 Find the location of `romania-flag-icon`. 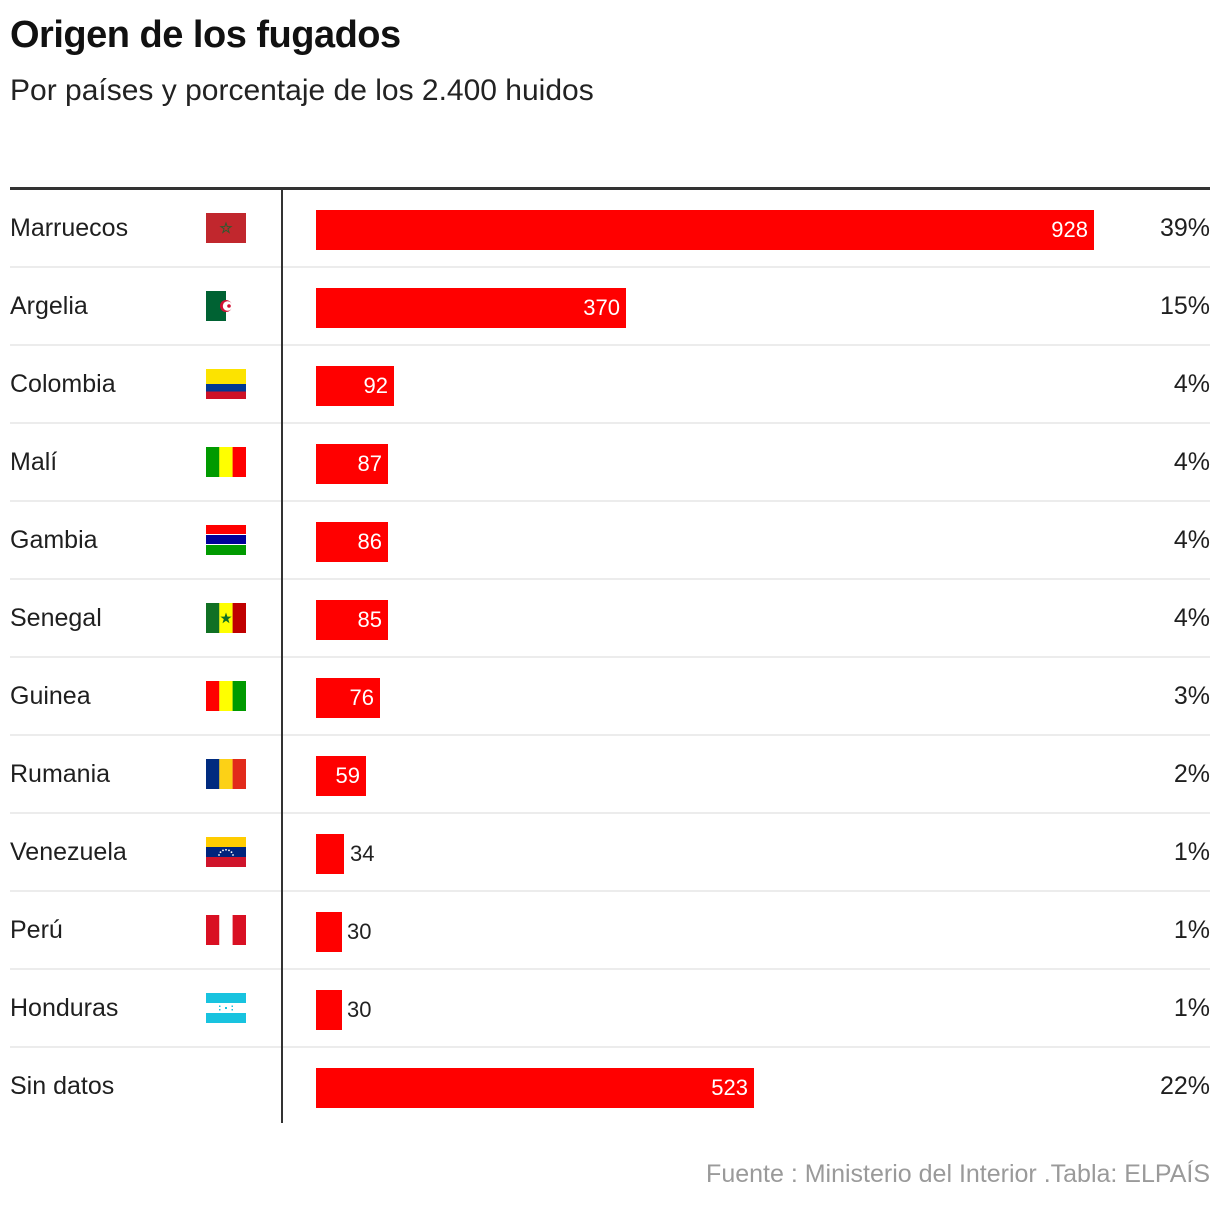

romania-flag-icon is located at coordinates (226, 774).